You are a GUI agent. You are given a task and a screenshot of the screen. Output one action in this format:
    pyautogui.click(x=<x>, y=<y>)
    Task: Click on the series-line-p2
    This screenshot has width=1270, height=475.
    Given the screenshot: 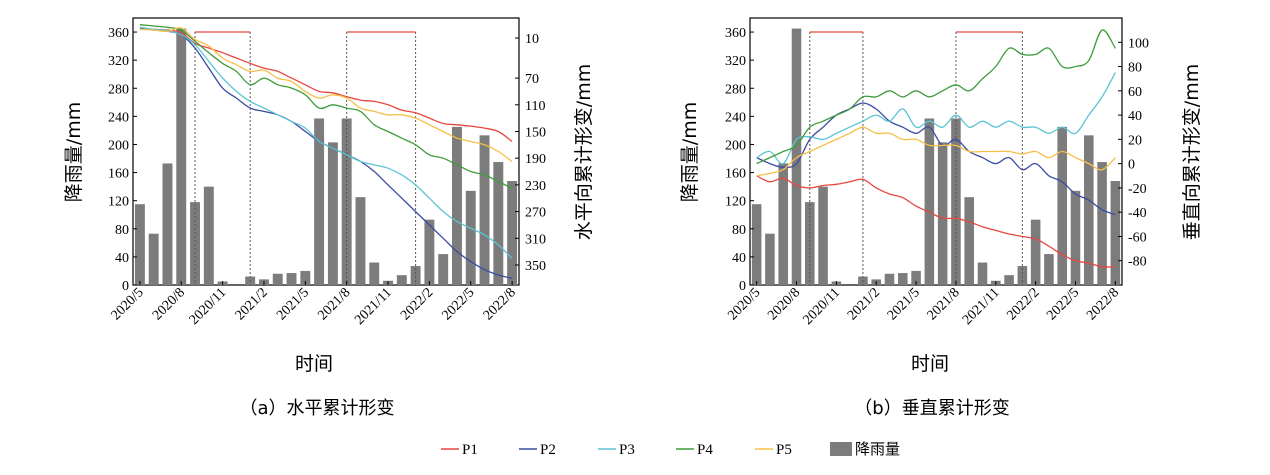 What is the action you would take?
    pyautogui.click(x=936, y=159)
    